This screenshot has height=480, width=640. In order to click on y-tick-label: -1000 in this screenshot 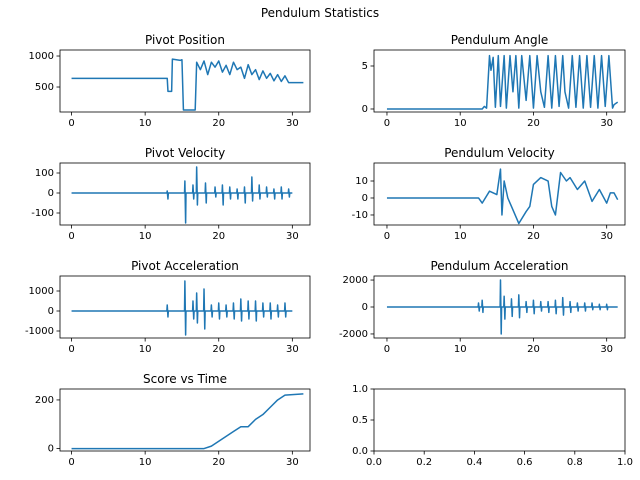, I will do `click(39, 331)`.